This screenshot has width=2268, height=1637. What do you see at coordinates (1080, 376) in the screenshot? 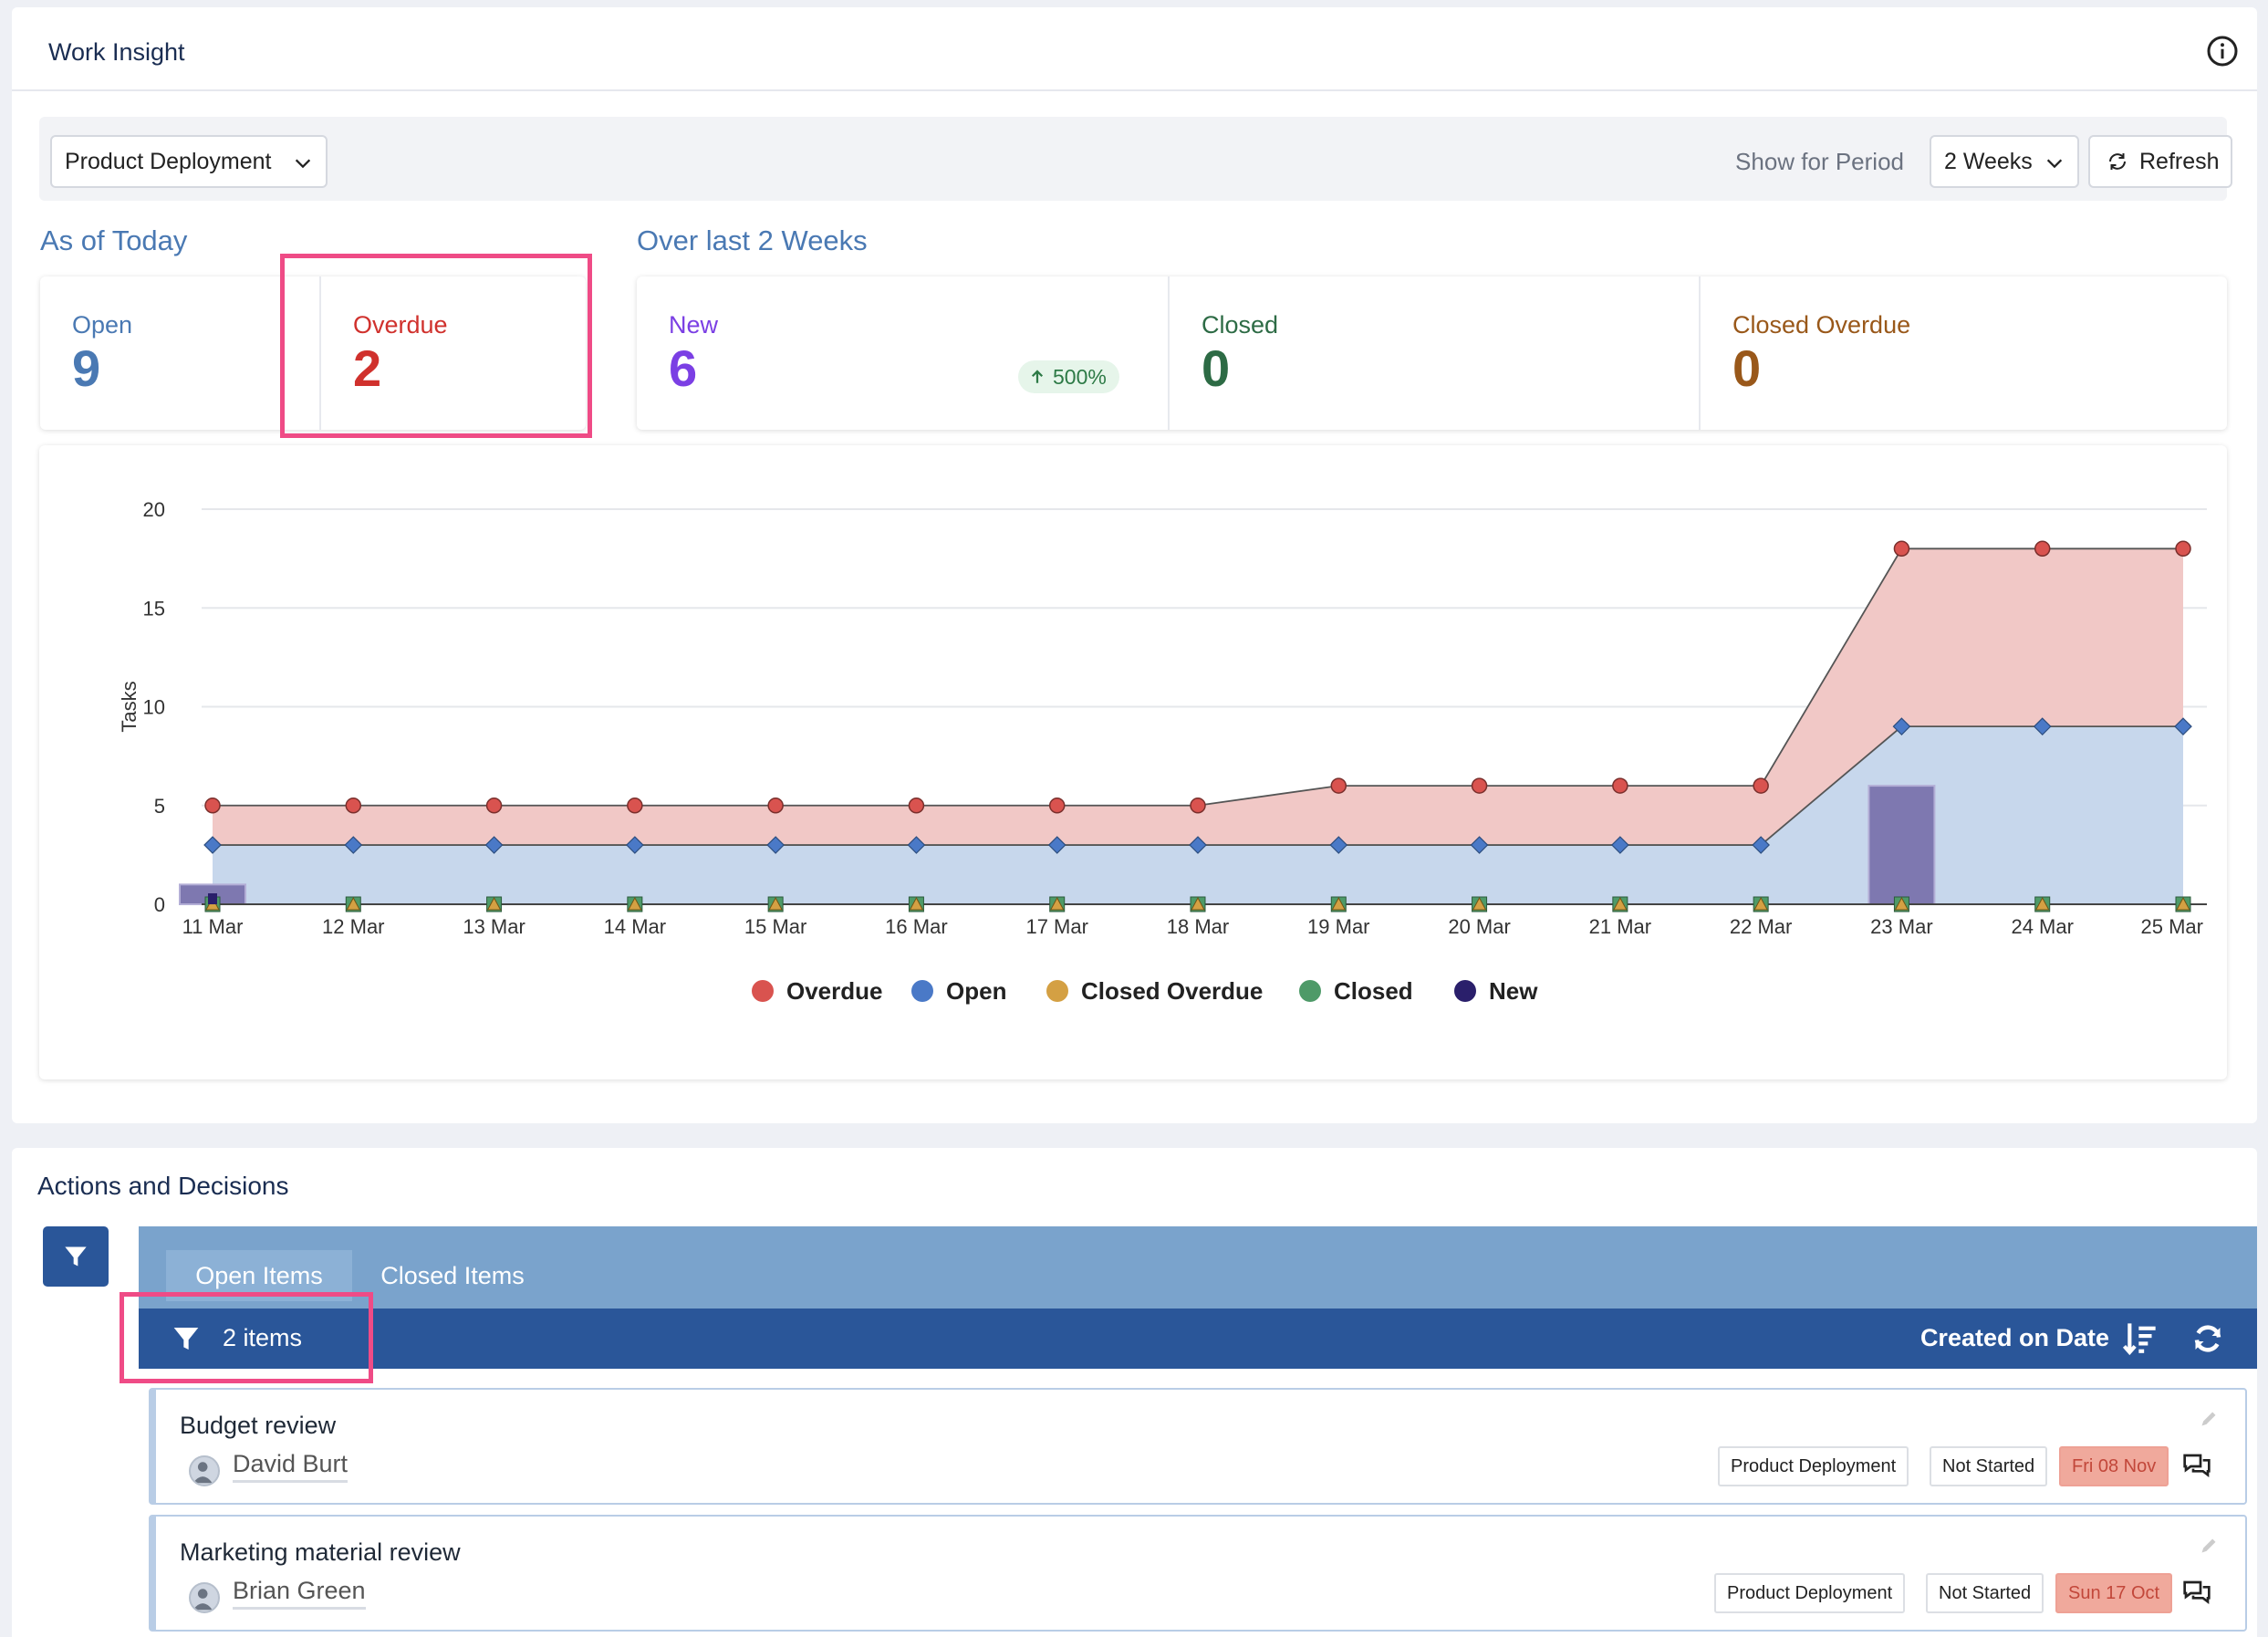
I see `change-badge-value: 500%` at bounding box center [1080, 376].